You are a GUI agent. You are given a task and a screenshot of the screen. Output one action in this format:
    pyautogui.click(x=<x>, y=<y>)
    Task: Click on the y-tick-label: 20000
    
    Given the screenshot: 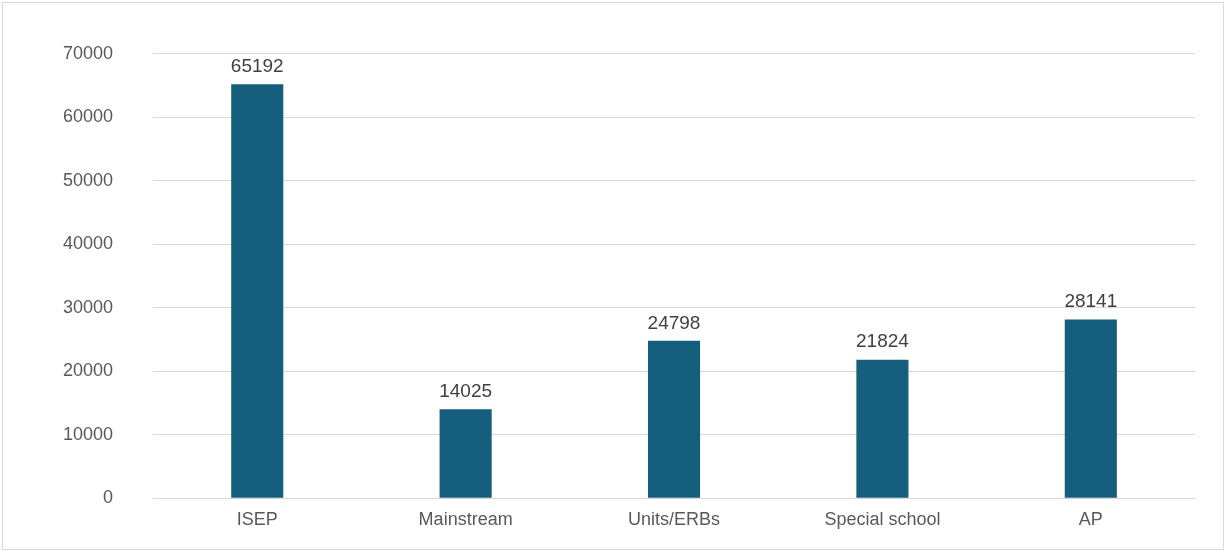 What is the action you would take?
    pyautogui.click(x=88, y=370)
    